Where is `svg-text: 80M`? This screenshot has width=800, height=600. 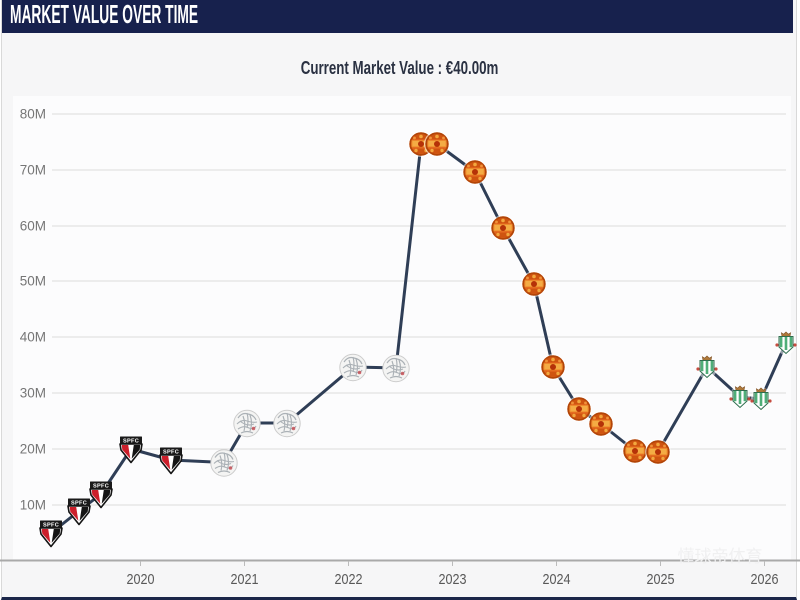
svg-text: 80M is located at coordinates (33, 114).